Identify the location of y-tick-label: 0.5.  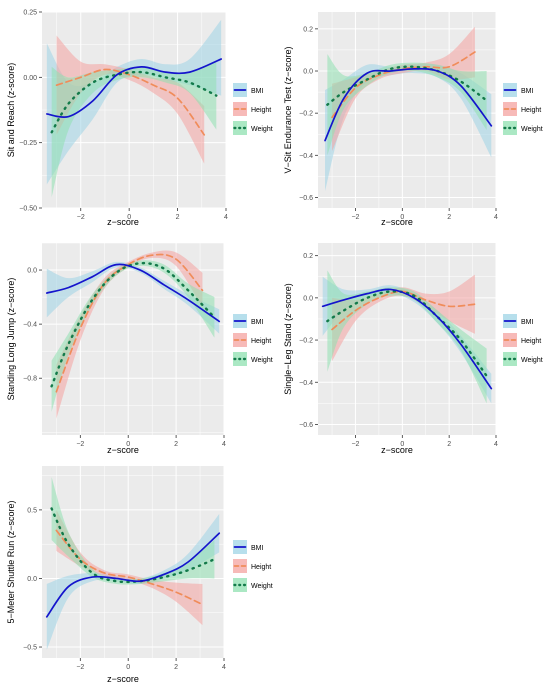
(32, 510).